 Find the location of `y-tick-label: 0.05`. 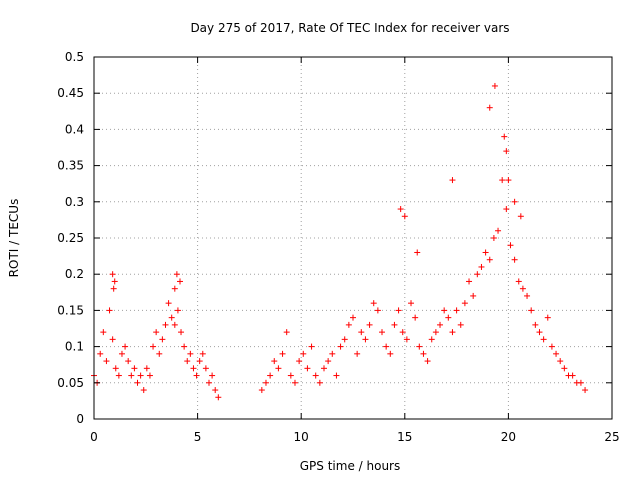

y-tick-label: 0.05 is located at coordinates (70, 383).